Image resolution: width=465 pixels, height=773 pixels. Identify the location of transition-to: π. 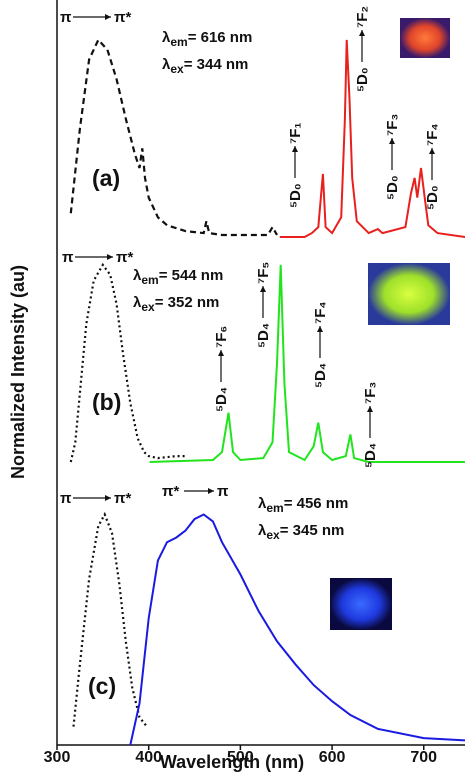
(223, 491).